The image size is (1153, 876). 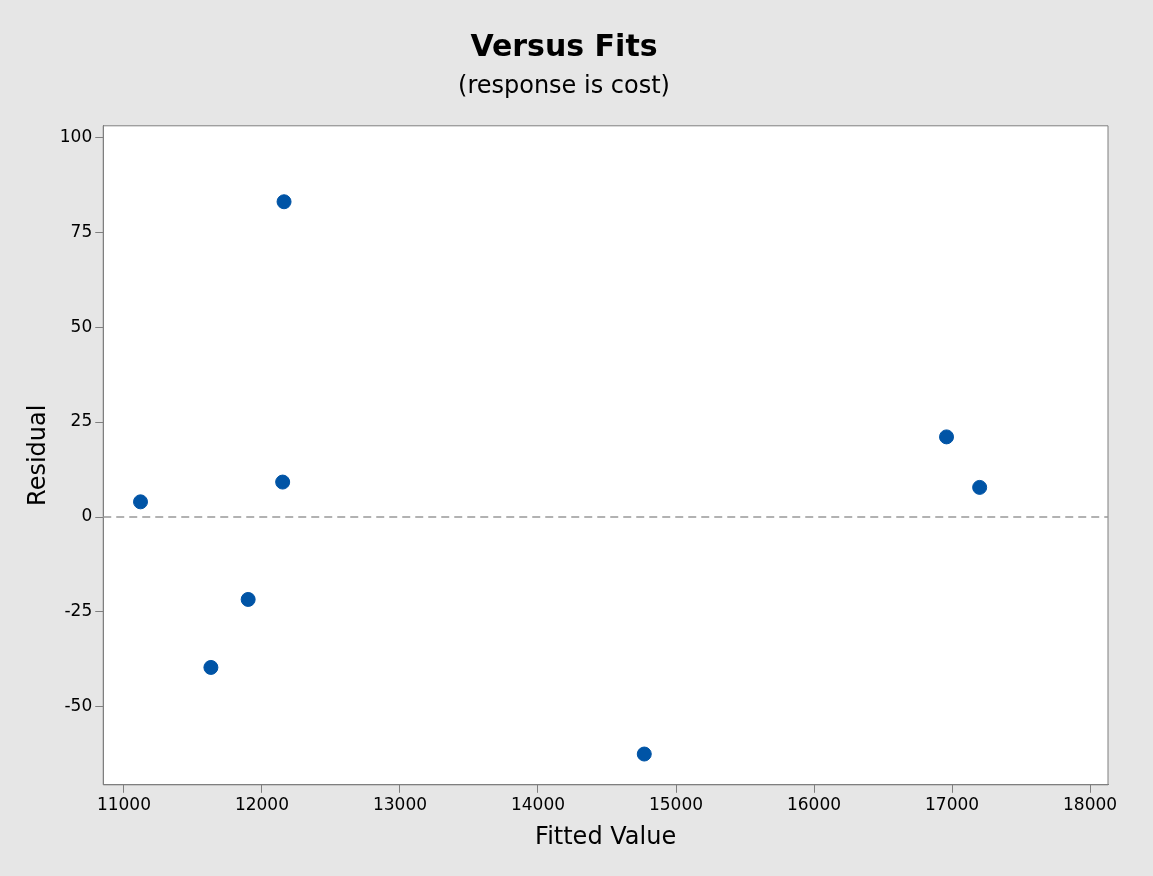 I want to click on y-axis-title: Residual, so click(x=36, y=455).